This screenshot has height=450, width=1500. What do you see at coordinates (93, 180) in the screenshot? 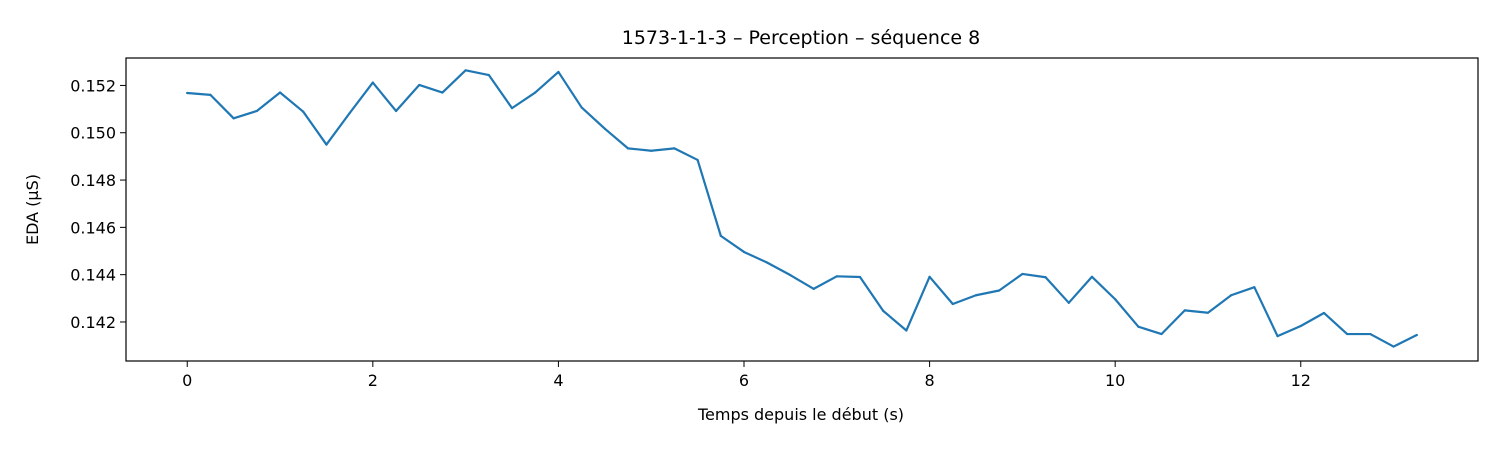
I see `y-tick-label: 0.148` at bounding box center [93, 180].